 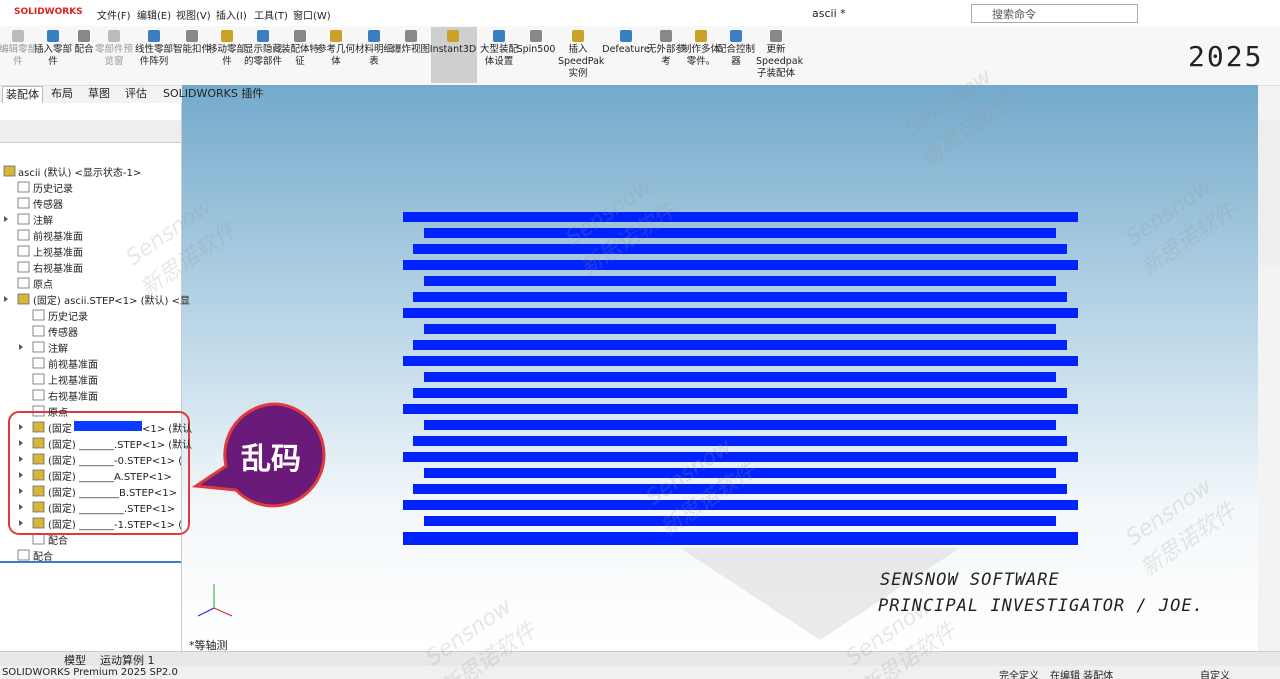 What do you see at coordinates (120, 445) in the screenshot?
I see `tree-item: (固定) _______.STEP<1> (默认` at bounding box center [120, 445].